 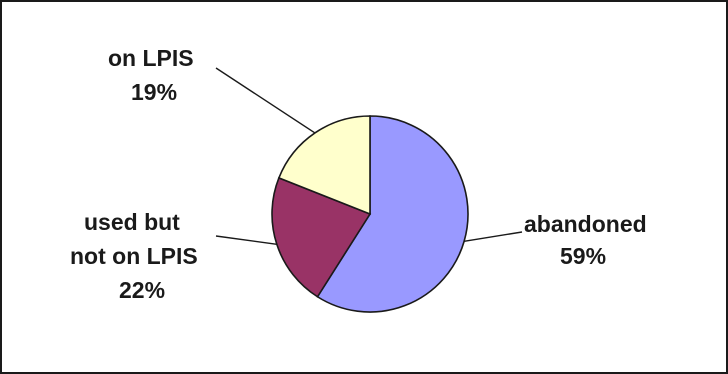 I want to click on slice-value-label: 59%, so click(x=583, y=256).